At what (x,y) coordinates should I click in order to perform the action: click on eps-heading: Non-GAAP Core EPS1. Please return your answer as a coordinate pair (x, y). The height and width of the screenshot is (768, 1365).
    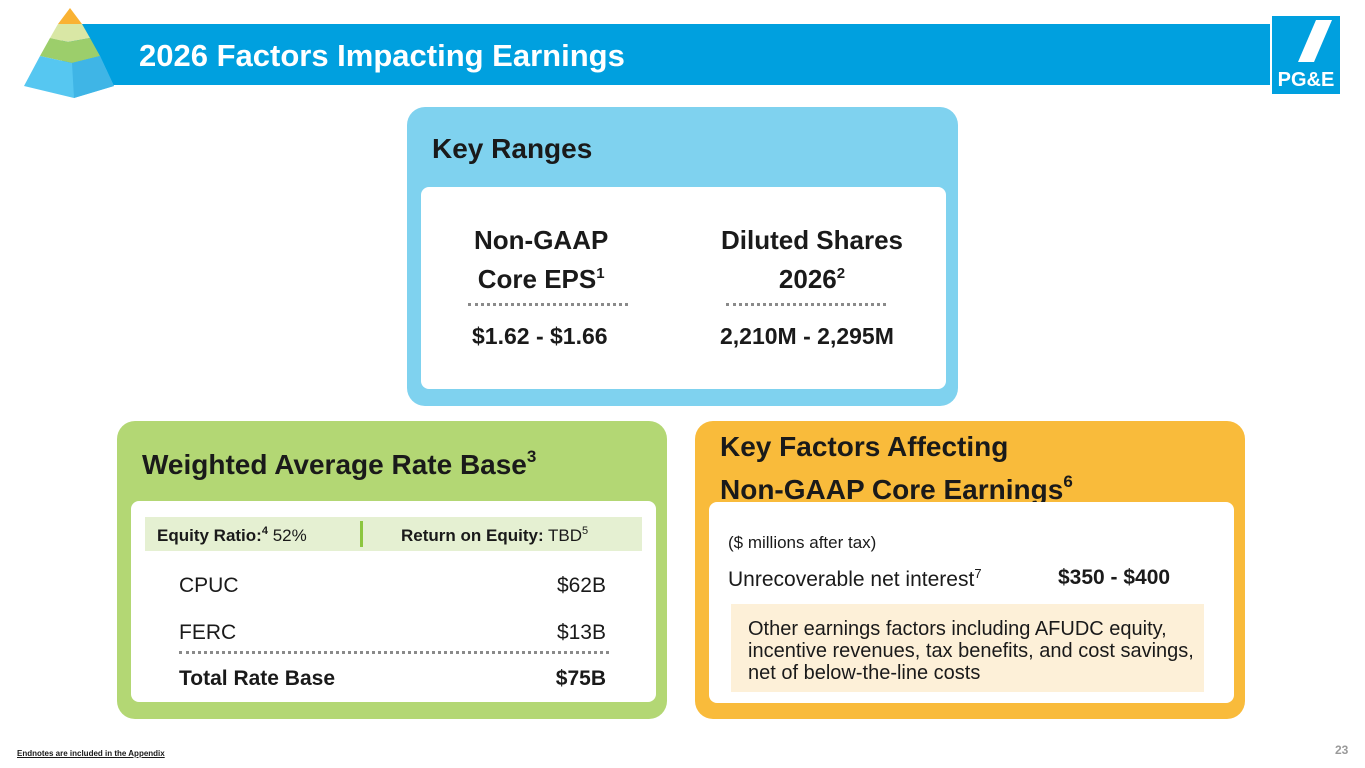
    Looking at the image, I should click on (541, 260).